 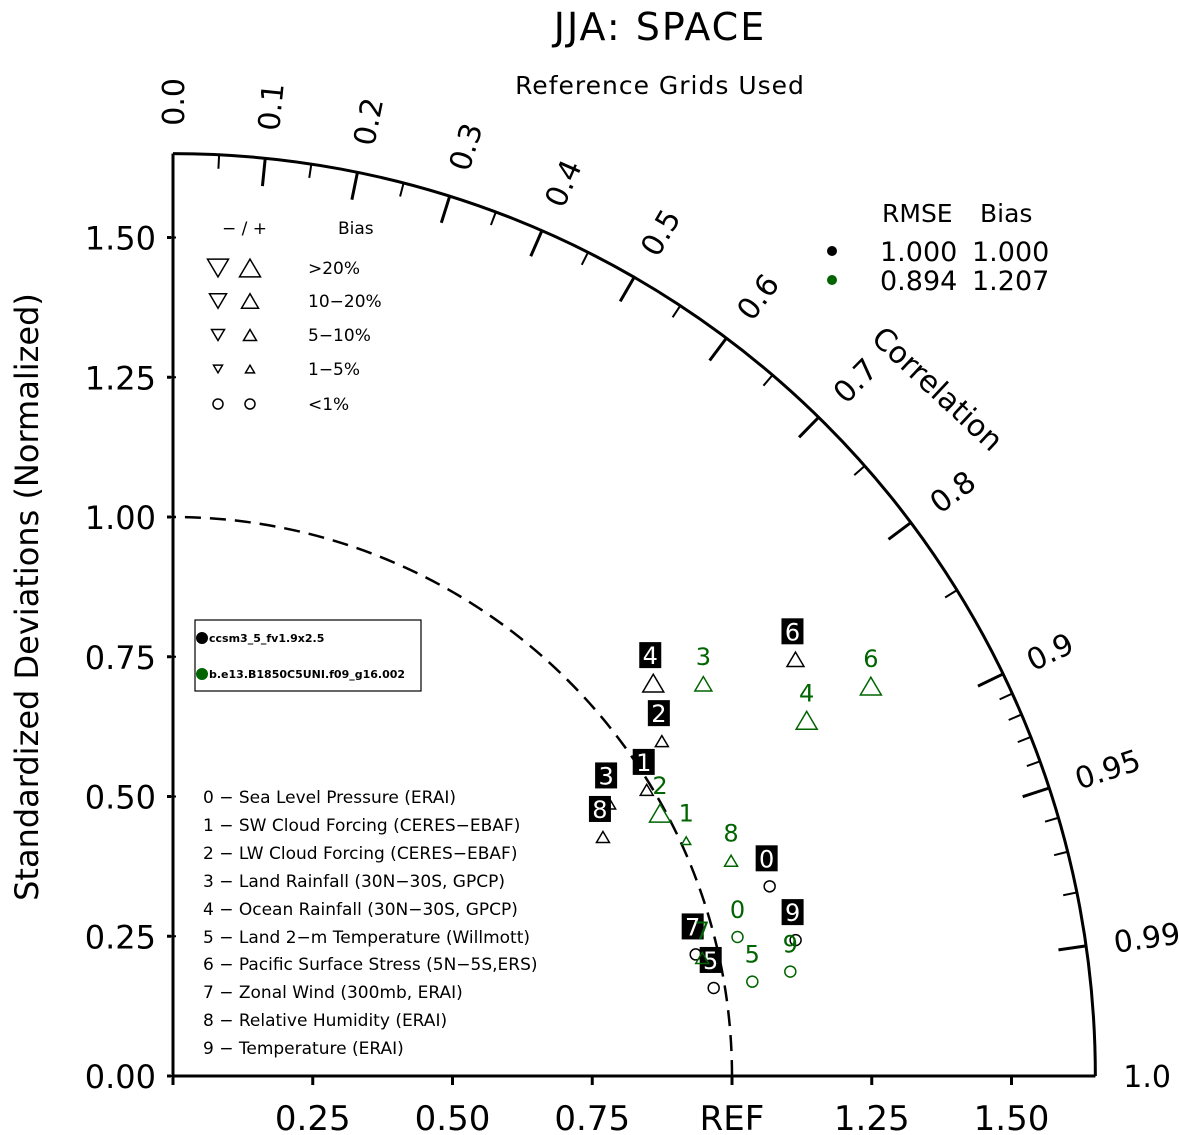 I want to click on bias-legend: − / + Bias >20% 10−20% 5−10% 1−5% <1%, so click(x=294, y=317).